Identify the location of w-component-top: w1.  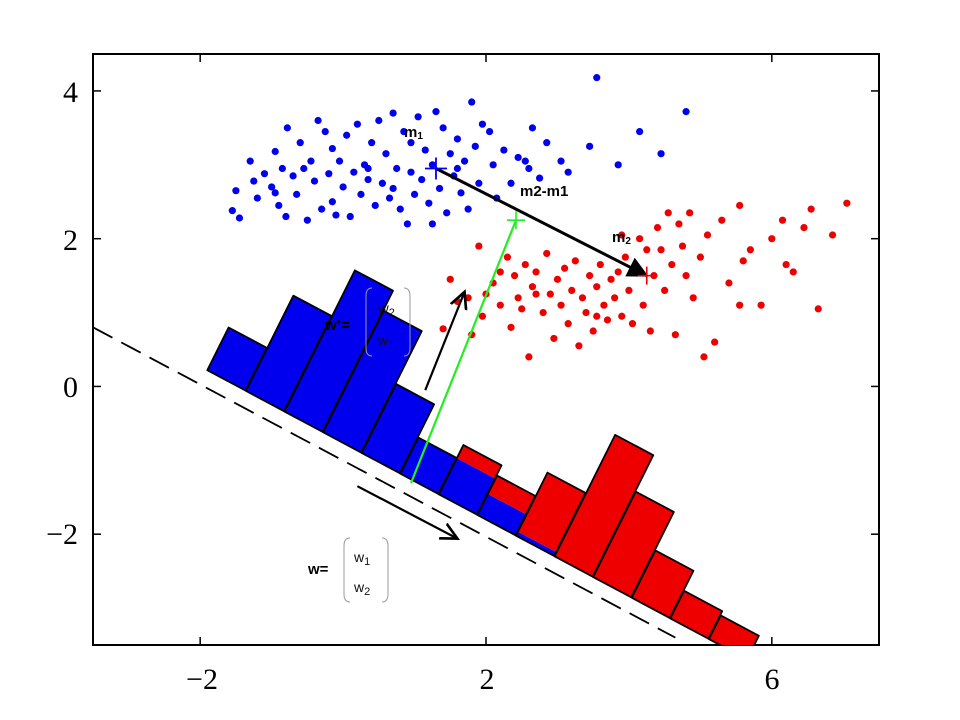
(361, 558).